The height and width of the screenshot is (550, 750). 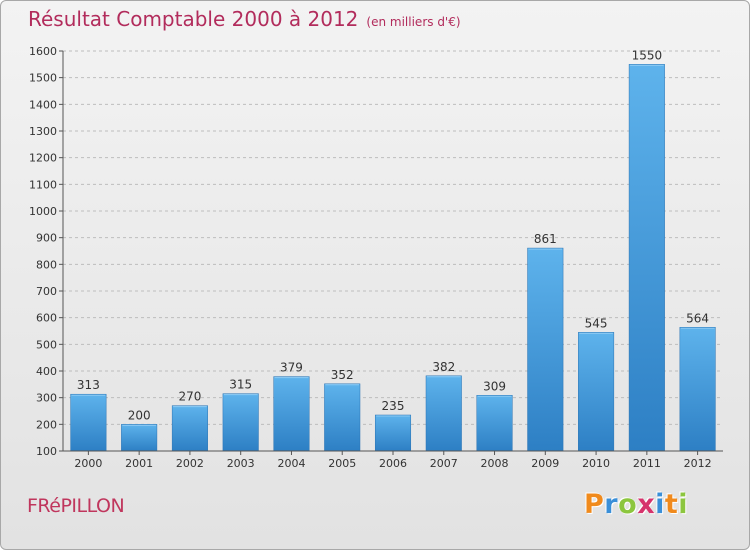 What do you see at coordinates (495, 463) in the screenshot?
I see `x-tick-label-2008: 2008` at bounding box center [495, 463].